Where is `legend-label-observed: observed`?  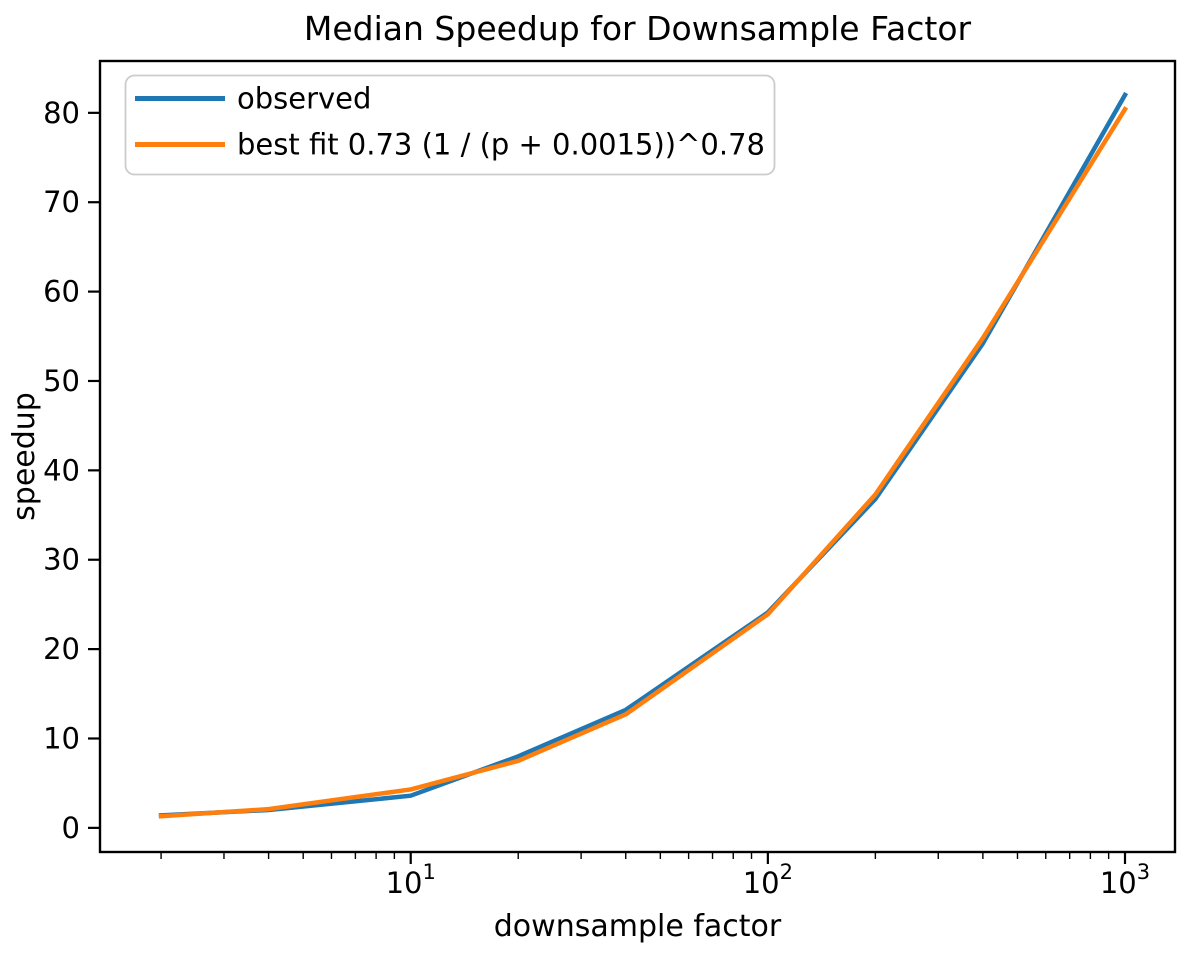 legend-label-observed: observed is located at coordinates (304, 99).